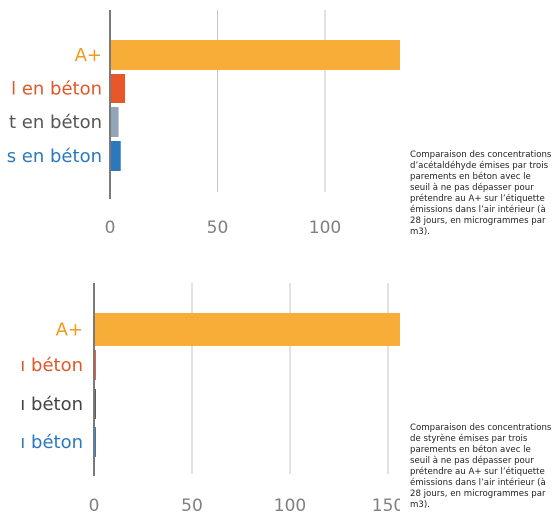 Image resolution: width=552 pixels, height=524 pixels. I want to click on acetaldehyde-category-label: s en béton, so click(54, 156).